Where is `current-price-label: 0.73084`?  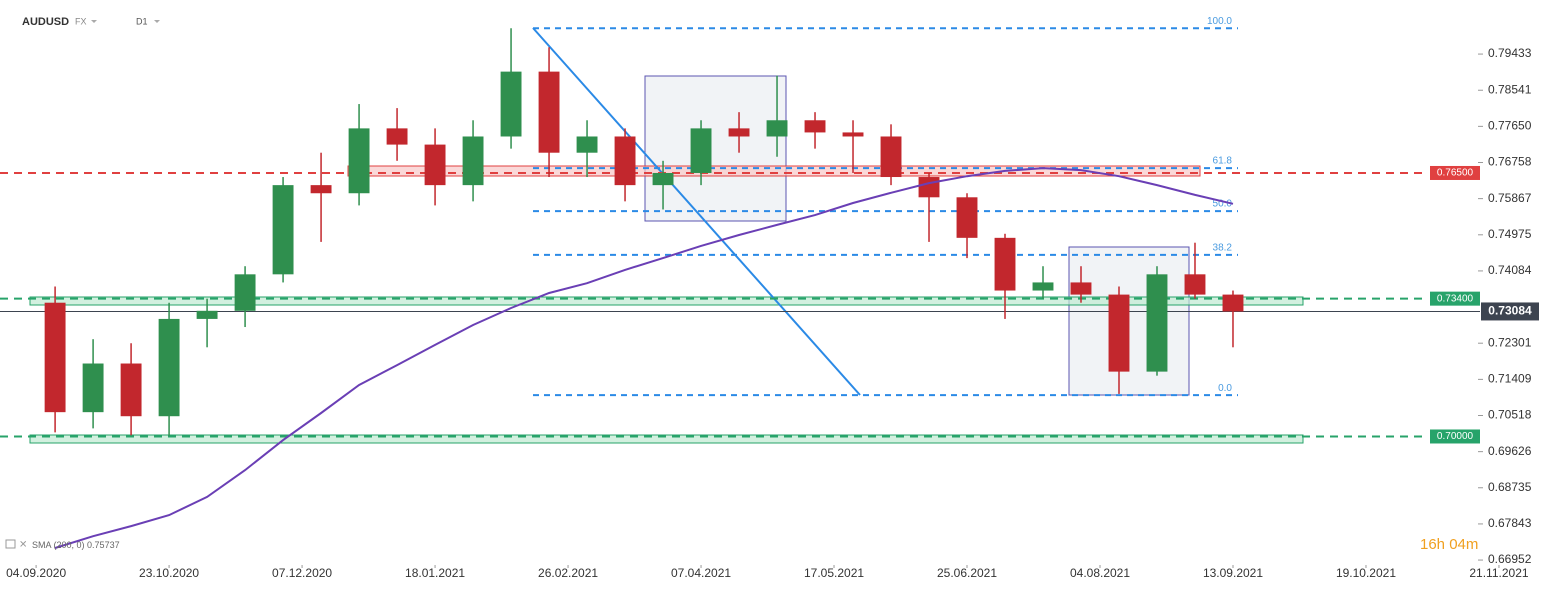
current-price-label: 0.73084 is located at coordinates (1510, 311).